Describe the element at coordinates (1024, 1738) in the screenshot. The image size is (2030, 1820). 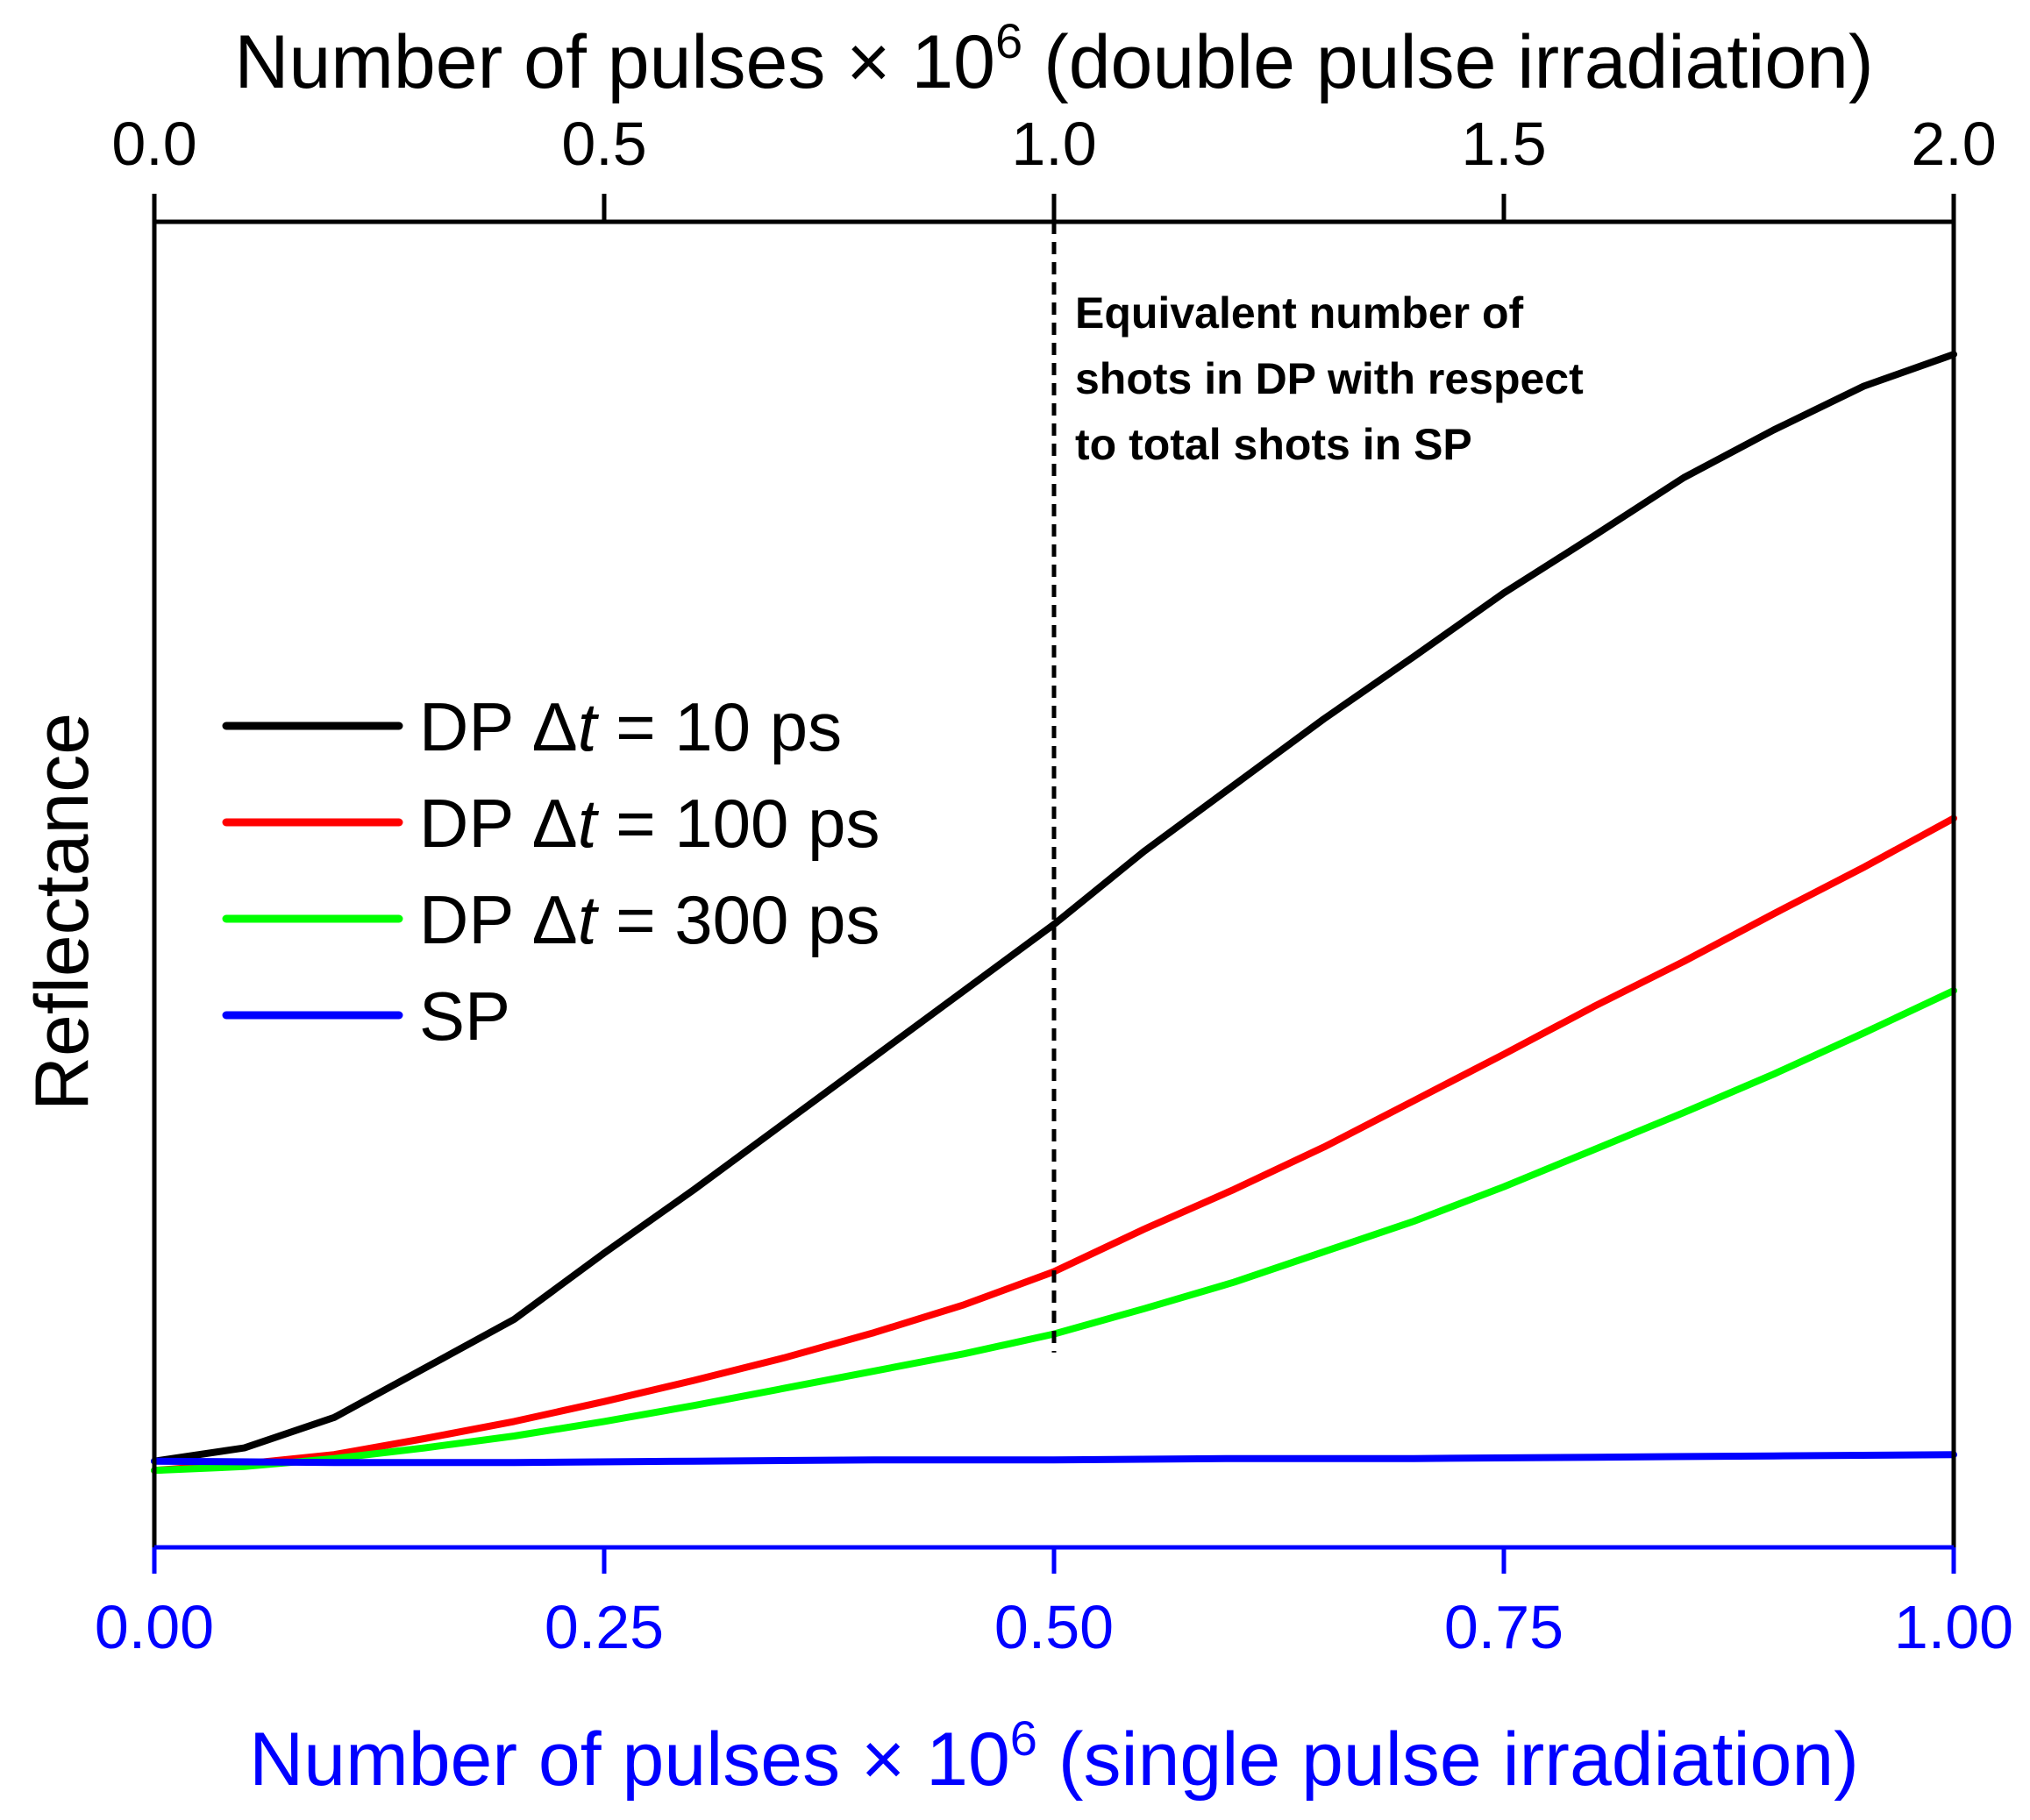
I see `bottom-axis-title-superscript: 6` at that location.